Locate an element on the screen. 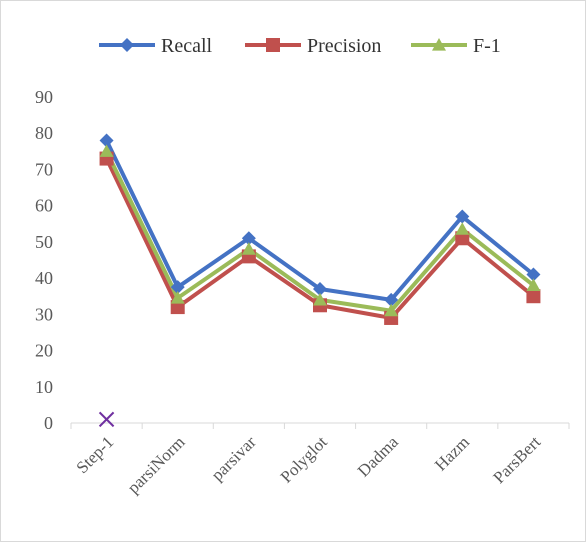  y-tick-label: 10 is located at coordinates (44, 387).